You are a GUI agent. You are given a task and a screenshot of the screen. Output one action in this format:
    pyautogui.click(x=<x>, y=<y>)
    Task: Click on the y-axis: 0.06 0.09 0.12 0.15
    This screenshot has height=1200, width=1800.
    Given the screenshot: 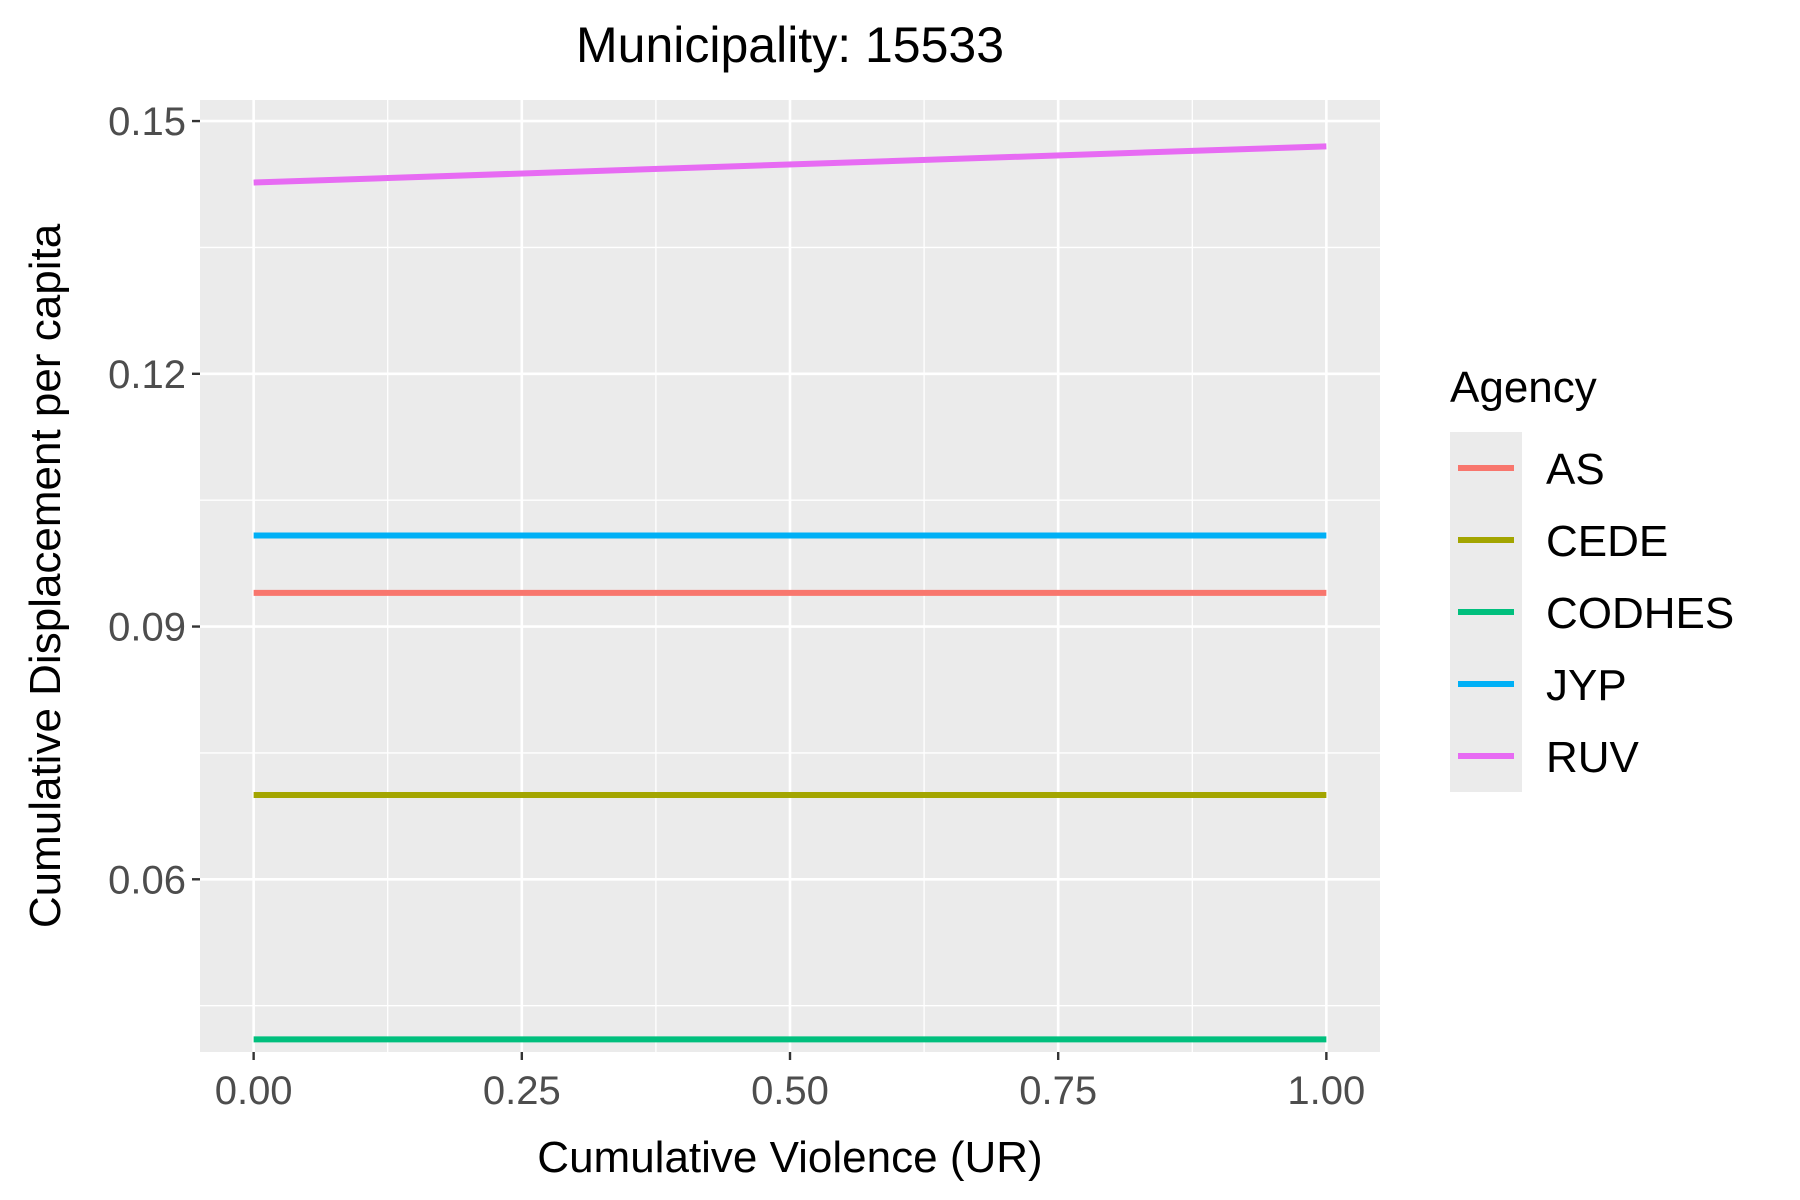 What is the action you would take?
    pyautogui.click(x=154, y=501)
    